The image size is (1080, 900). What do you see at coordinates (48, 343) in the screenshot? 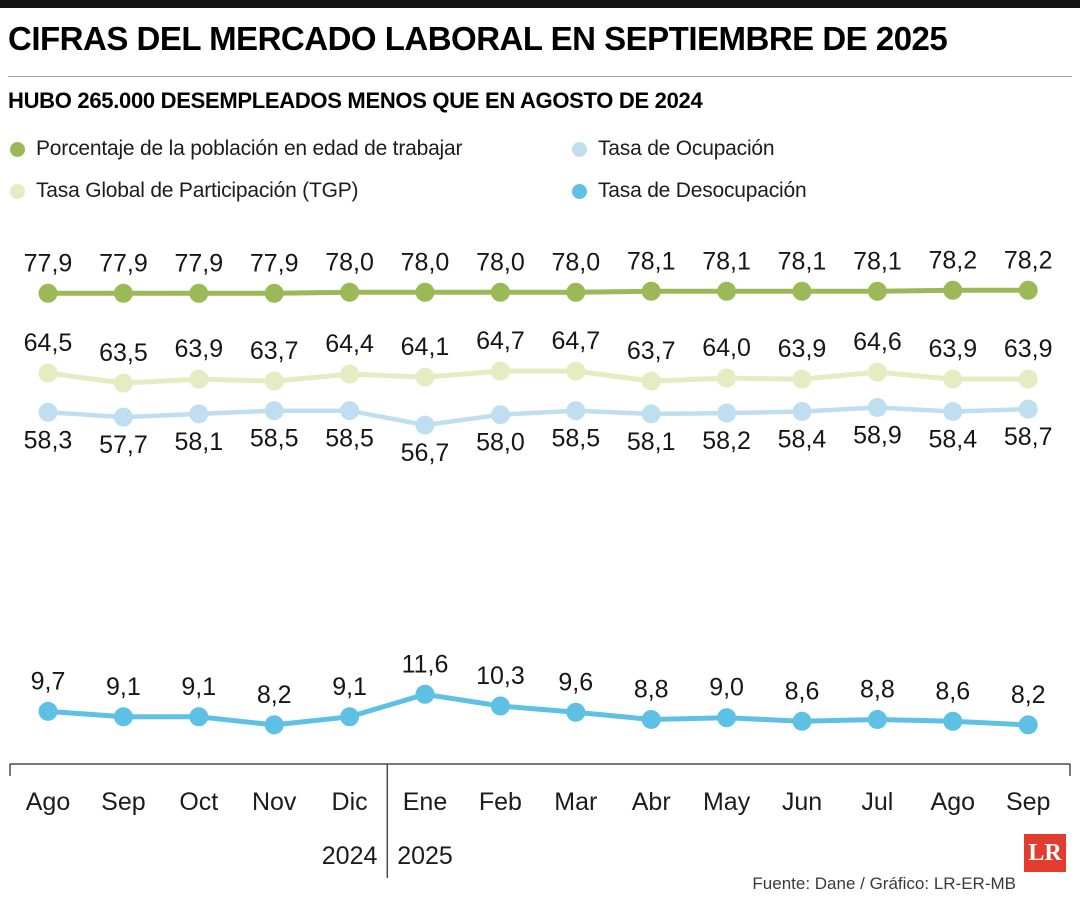
I see `value-label: 64,5` at bounding box center [48, 343].